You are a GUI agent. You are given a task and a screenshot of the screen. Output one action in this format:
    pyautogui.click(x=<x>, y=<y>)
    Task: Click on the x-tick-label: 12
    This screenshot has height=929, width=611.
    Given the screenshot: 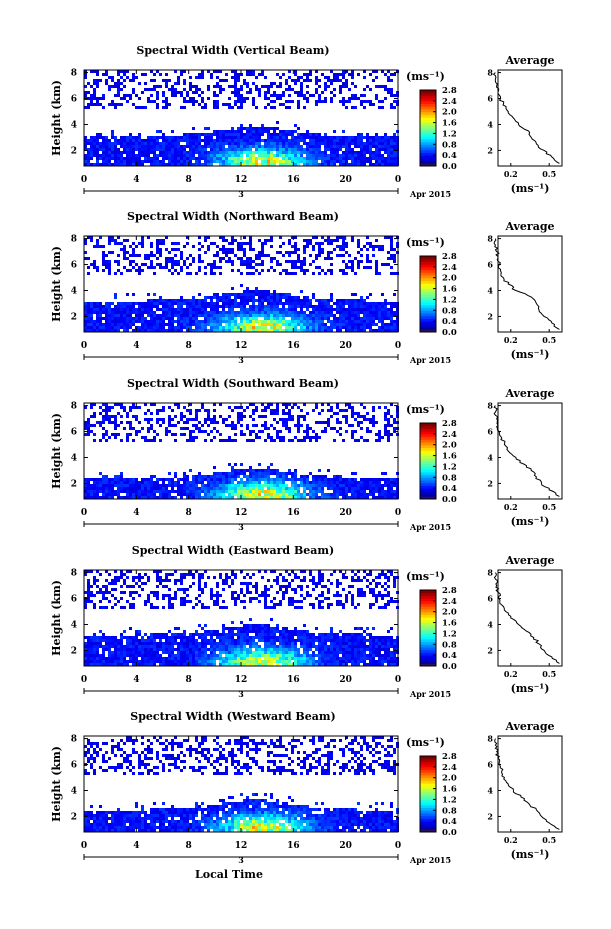 What is the action you would take?
    pyautogui.click(x=241, y=513)
    